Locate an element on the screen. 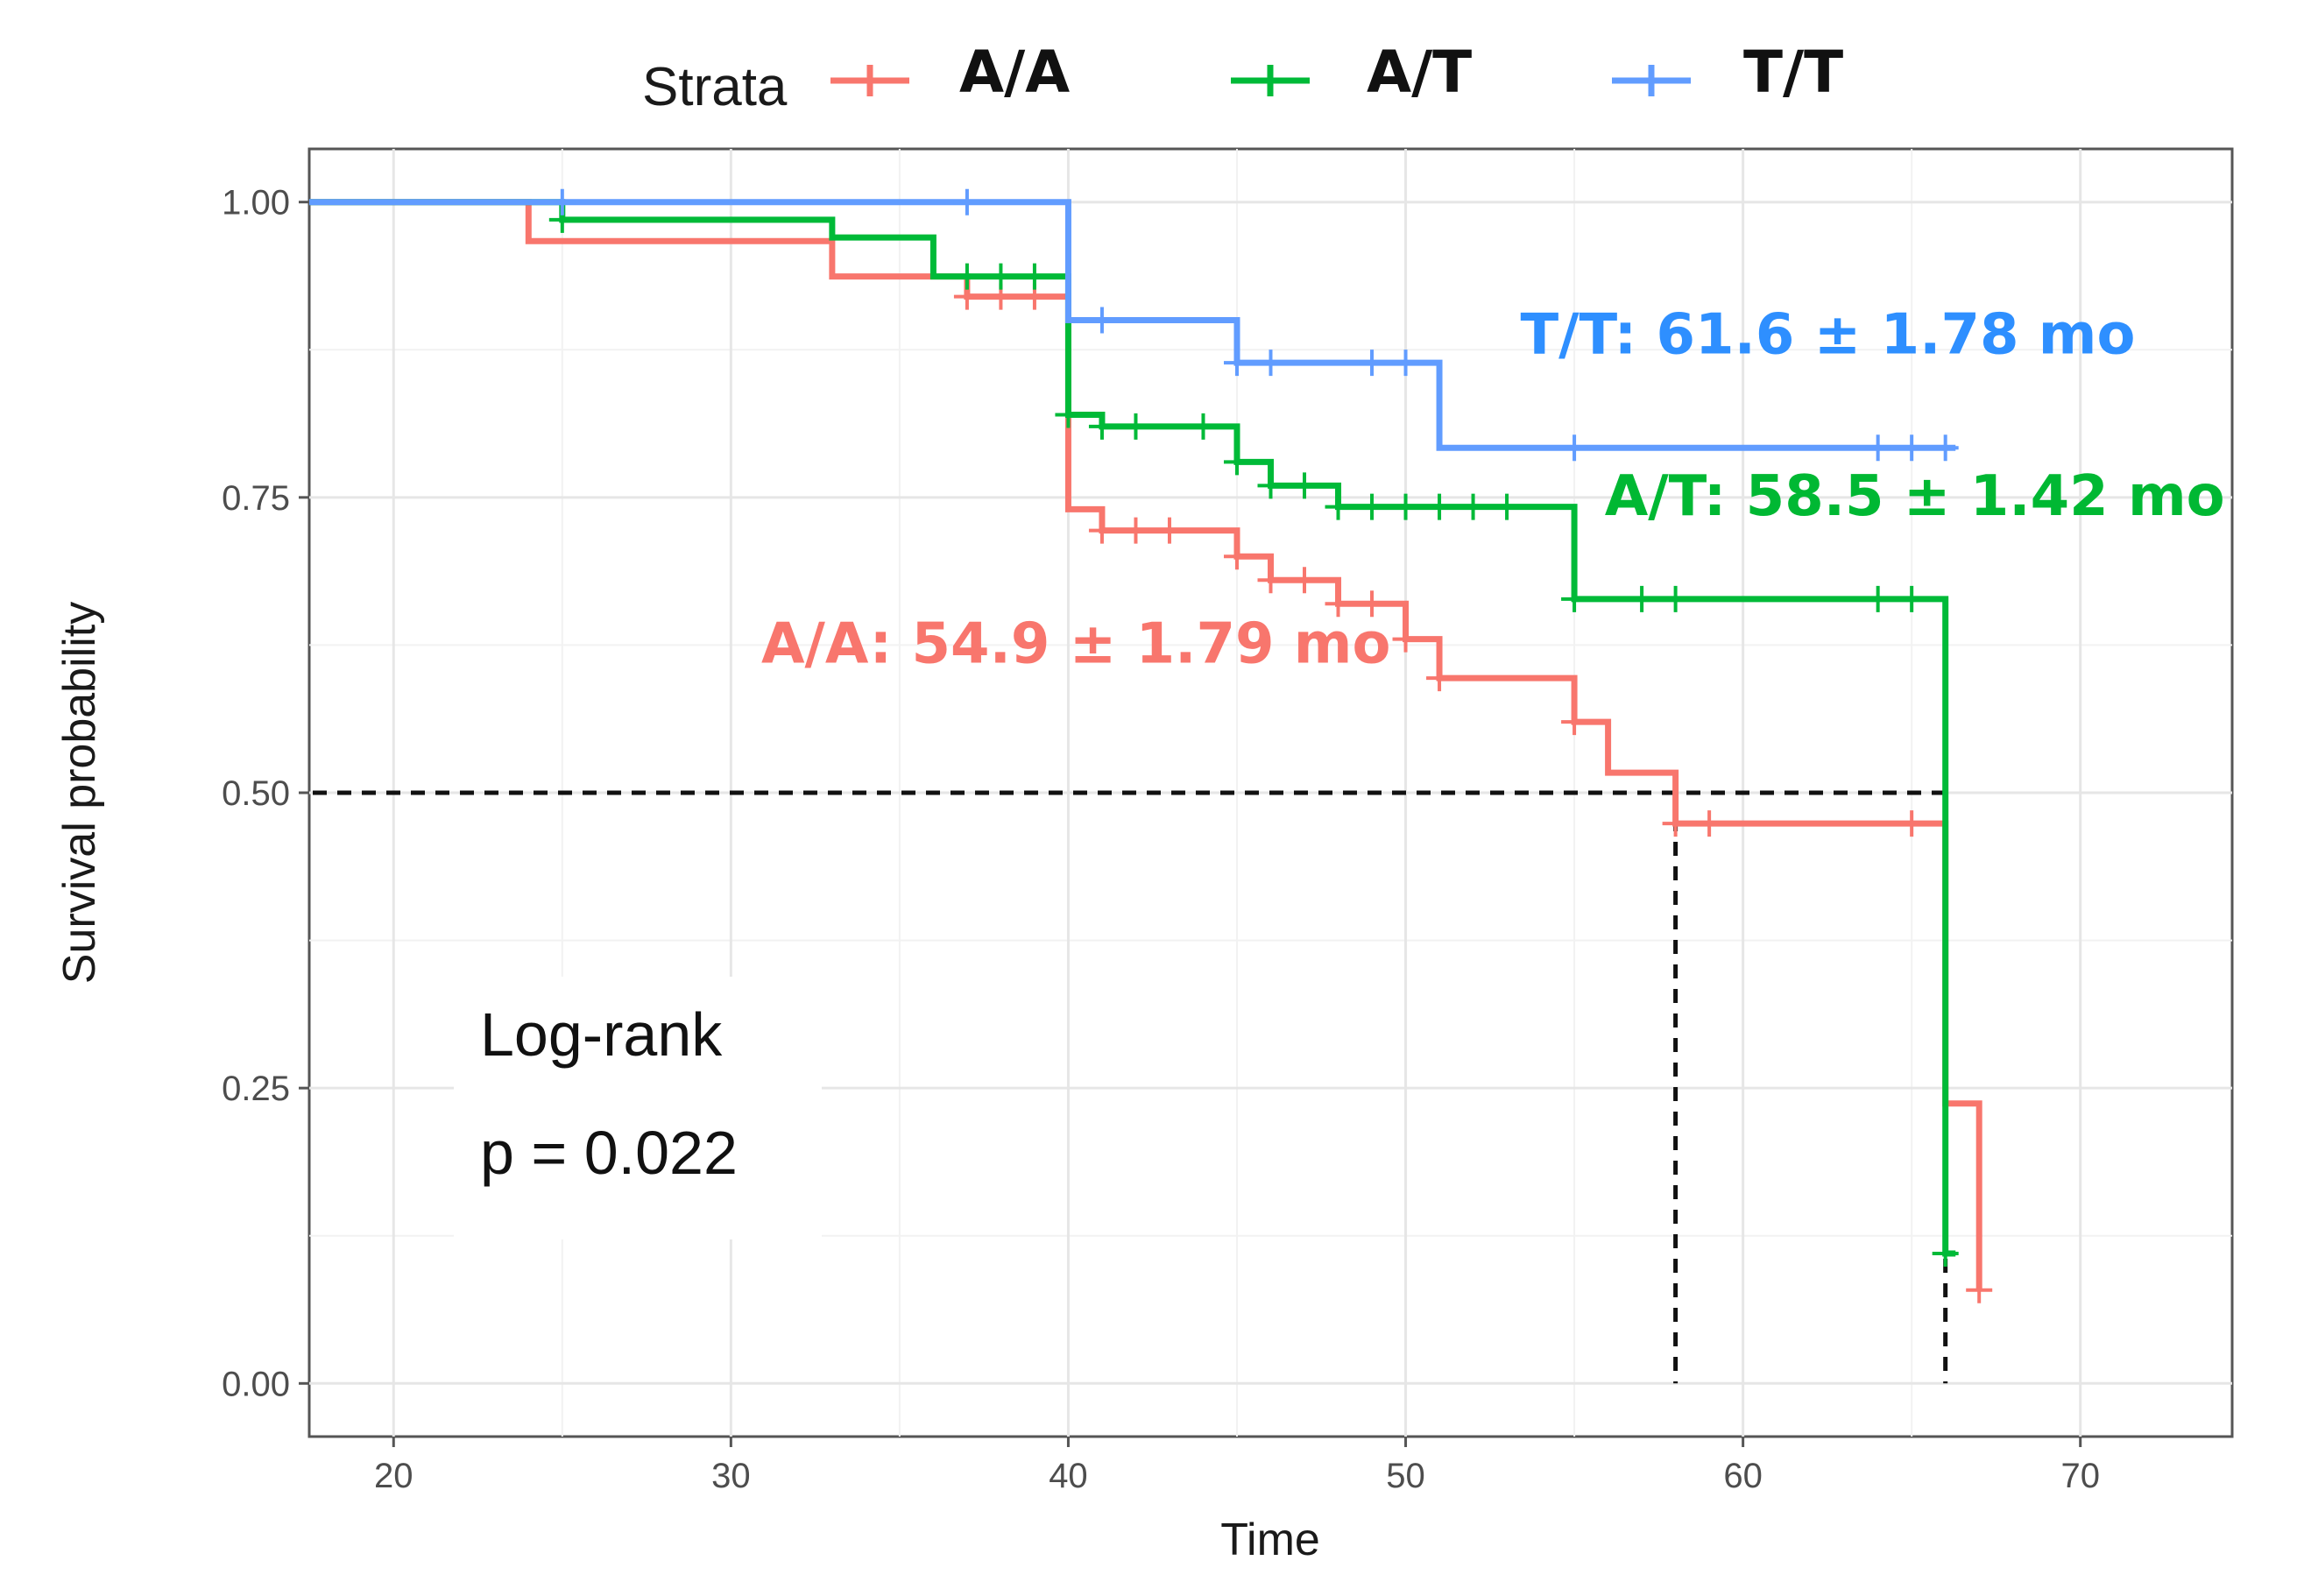  logrank-label: Log-rank is located at coordinates (601, 1034).